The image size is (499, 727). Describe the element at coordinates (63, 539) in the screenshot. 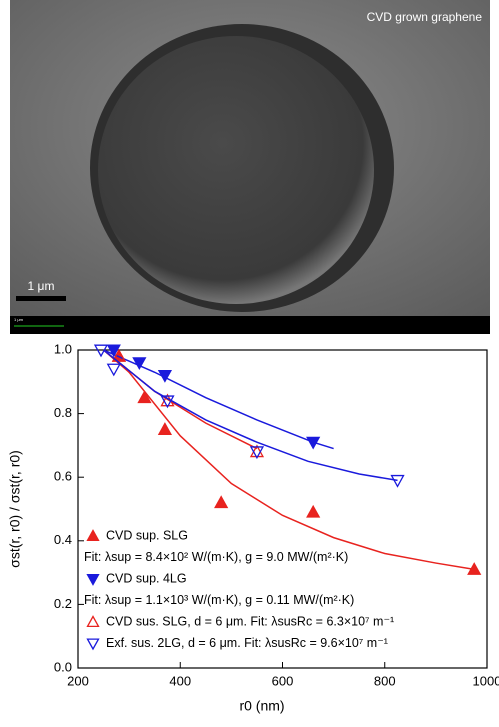

I see `y-tick-label: 0.4` at that location.